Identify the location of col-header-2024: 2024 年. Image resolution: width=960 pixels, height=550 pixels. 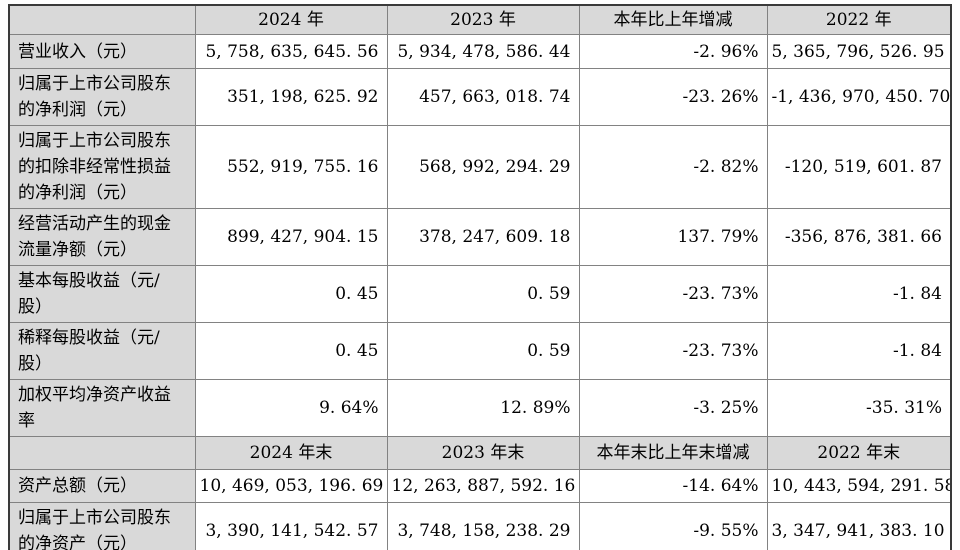
(291, 19).